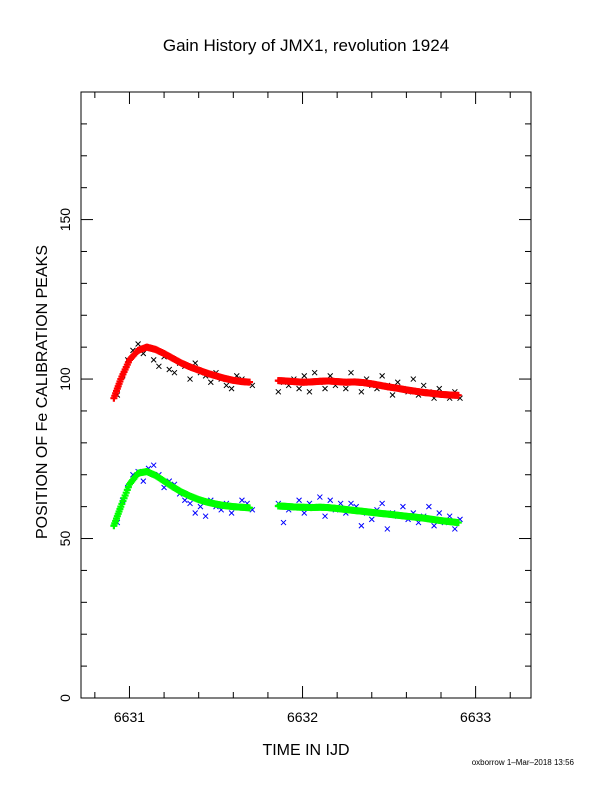 This screenshot has height=792, width=612. Describe the element at coordinates (305, 750) in the screenshot. I see `x-axis-label: TIME IN IJD` at that location.